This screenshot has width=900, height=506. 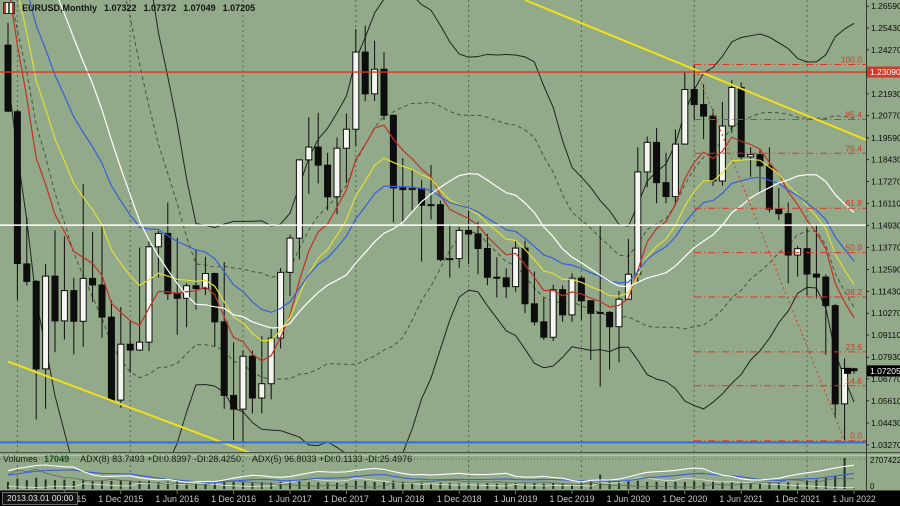 I want to click on fib-level-label: 0.0, so click(x=856, y=436).